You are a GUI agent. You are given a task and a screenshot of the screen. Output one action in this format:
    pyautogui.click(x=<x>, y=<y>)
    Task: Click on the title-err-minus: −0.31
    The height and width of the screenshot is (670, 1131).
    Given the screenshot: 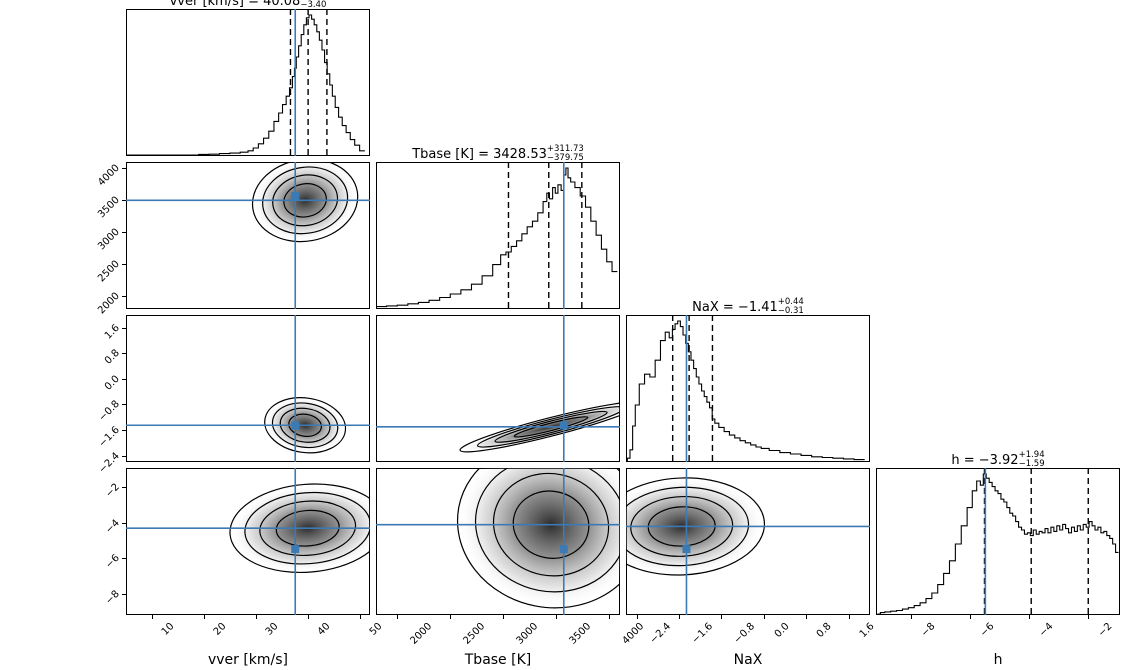 What is the action you would take?
    pyautogui.click(x=790, y=310)
    